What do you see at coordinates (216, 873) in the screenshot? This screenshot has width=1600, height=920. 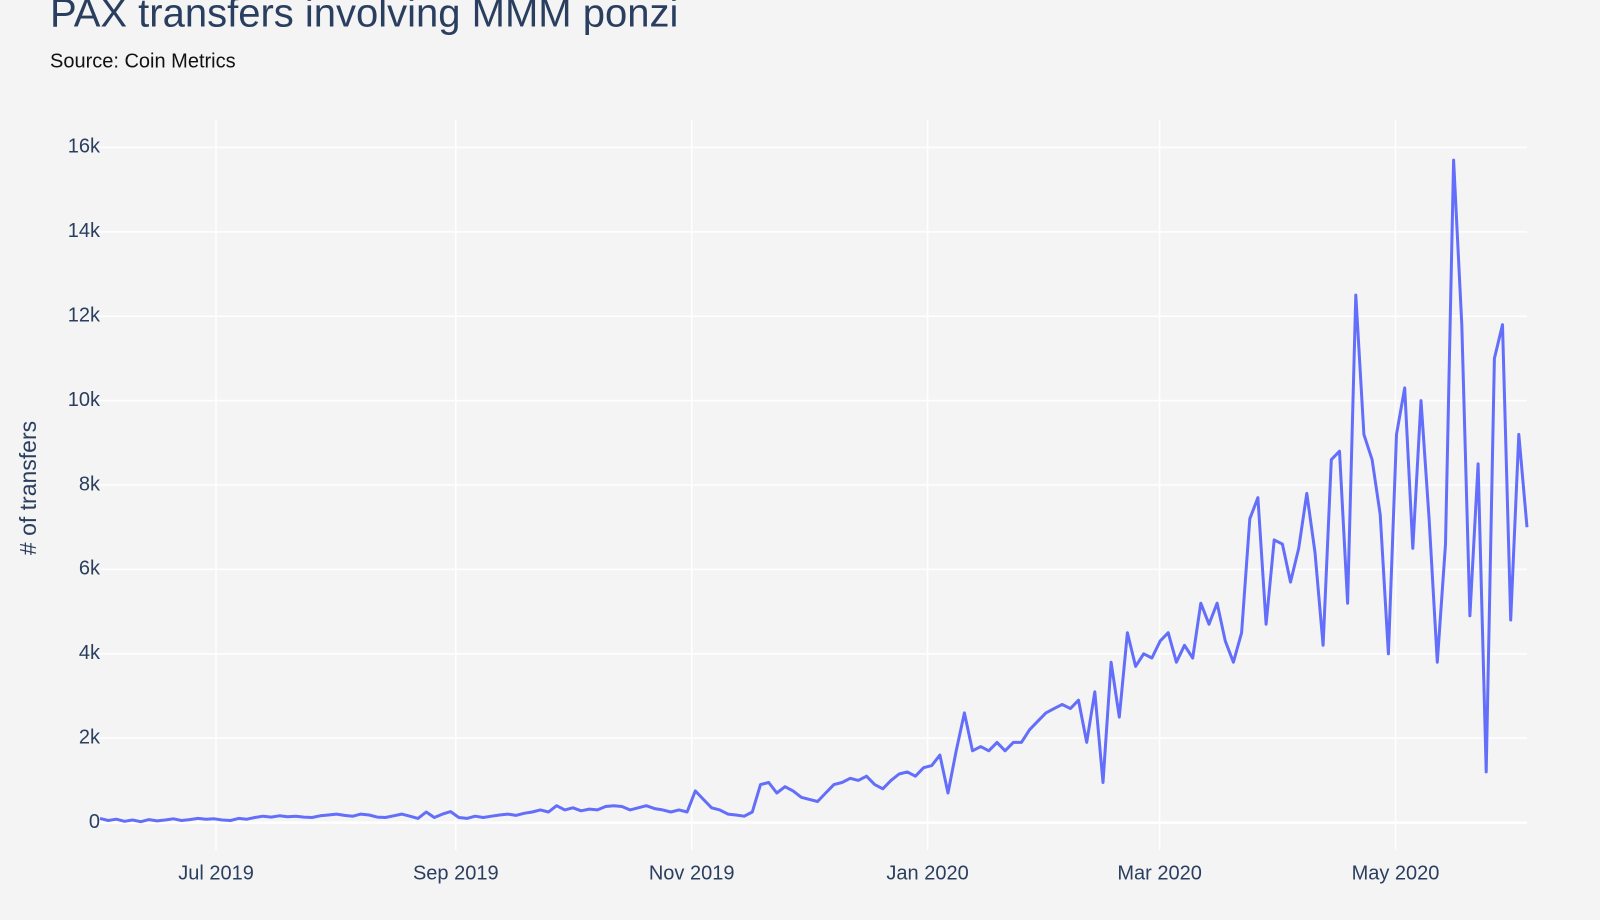 I see `x-tick-label: Jul 2019` at bounding box center [216, 873].